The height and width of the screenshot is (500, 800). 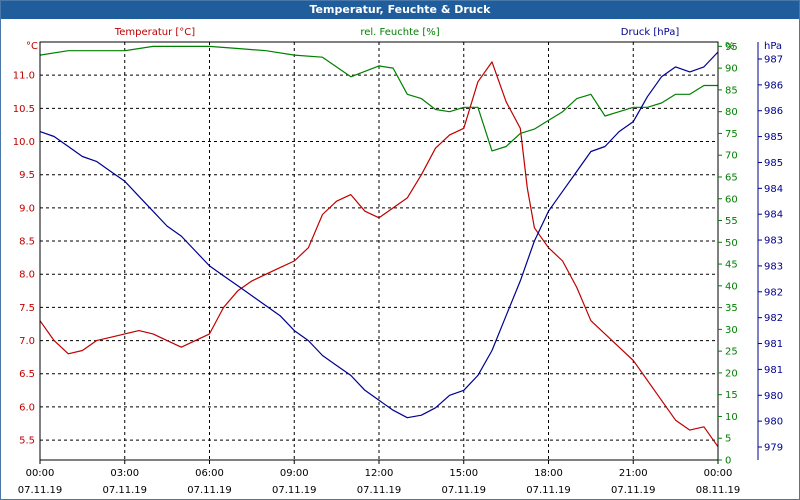 What do you see at coordinates (24, 142) in the screenshot?
I see `temperature-tick-label: 10.0` at bounding box center [24, 142].